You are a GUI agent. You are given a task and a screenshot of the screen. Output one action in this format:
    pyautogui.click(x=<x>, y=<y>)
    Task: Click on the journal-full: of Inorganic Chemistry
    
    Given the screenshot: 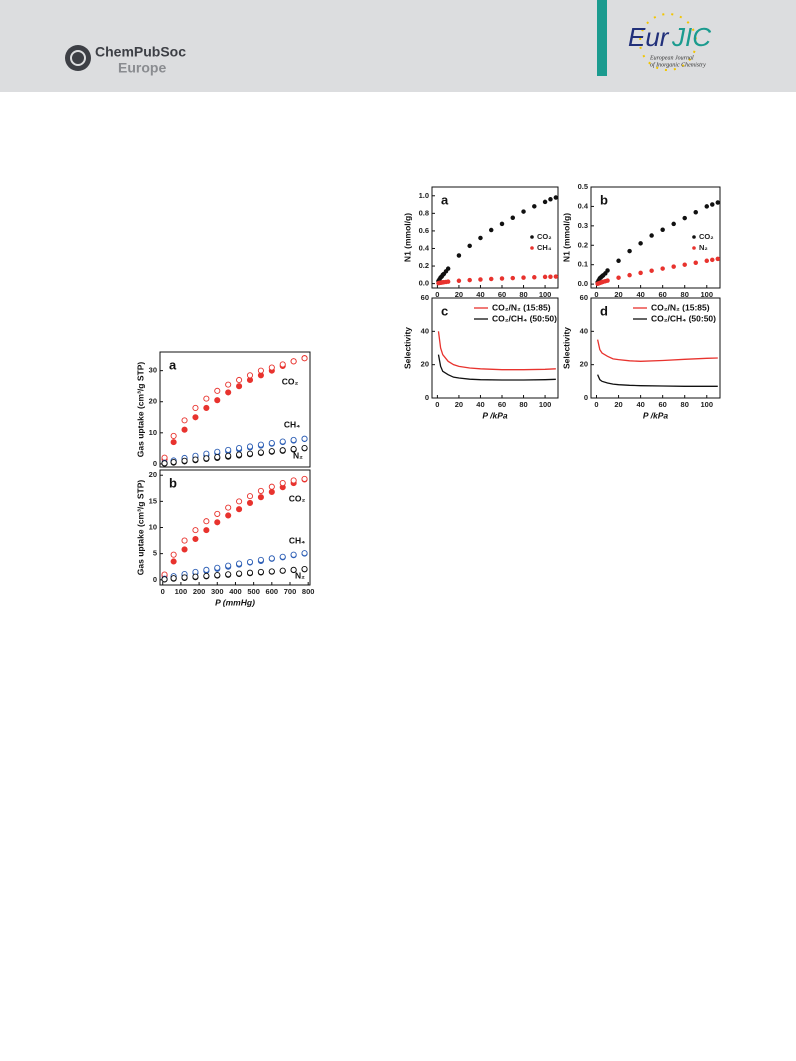 What is the action you would take?
    pyautogui.click(x=678, y=64)
    